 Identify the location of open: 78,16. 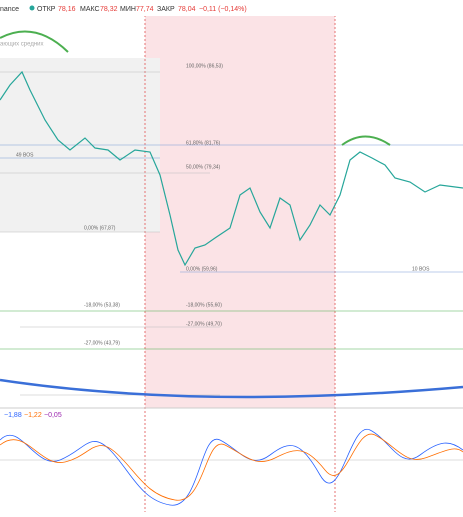
(67, 9).